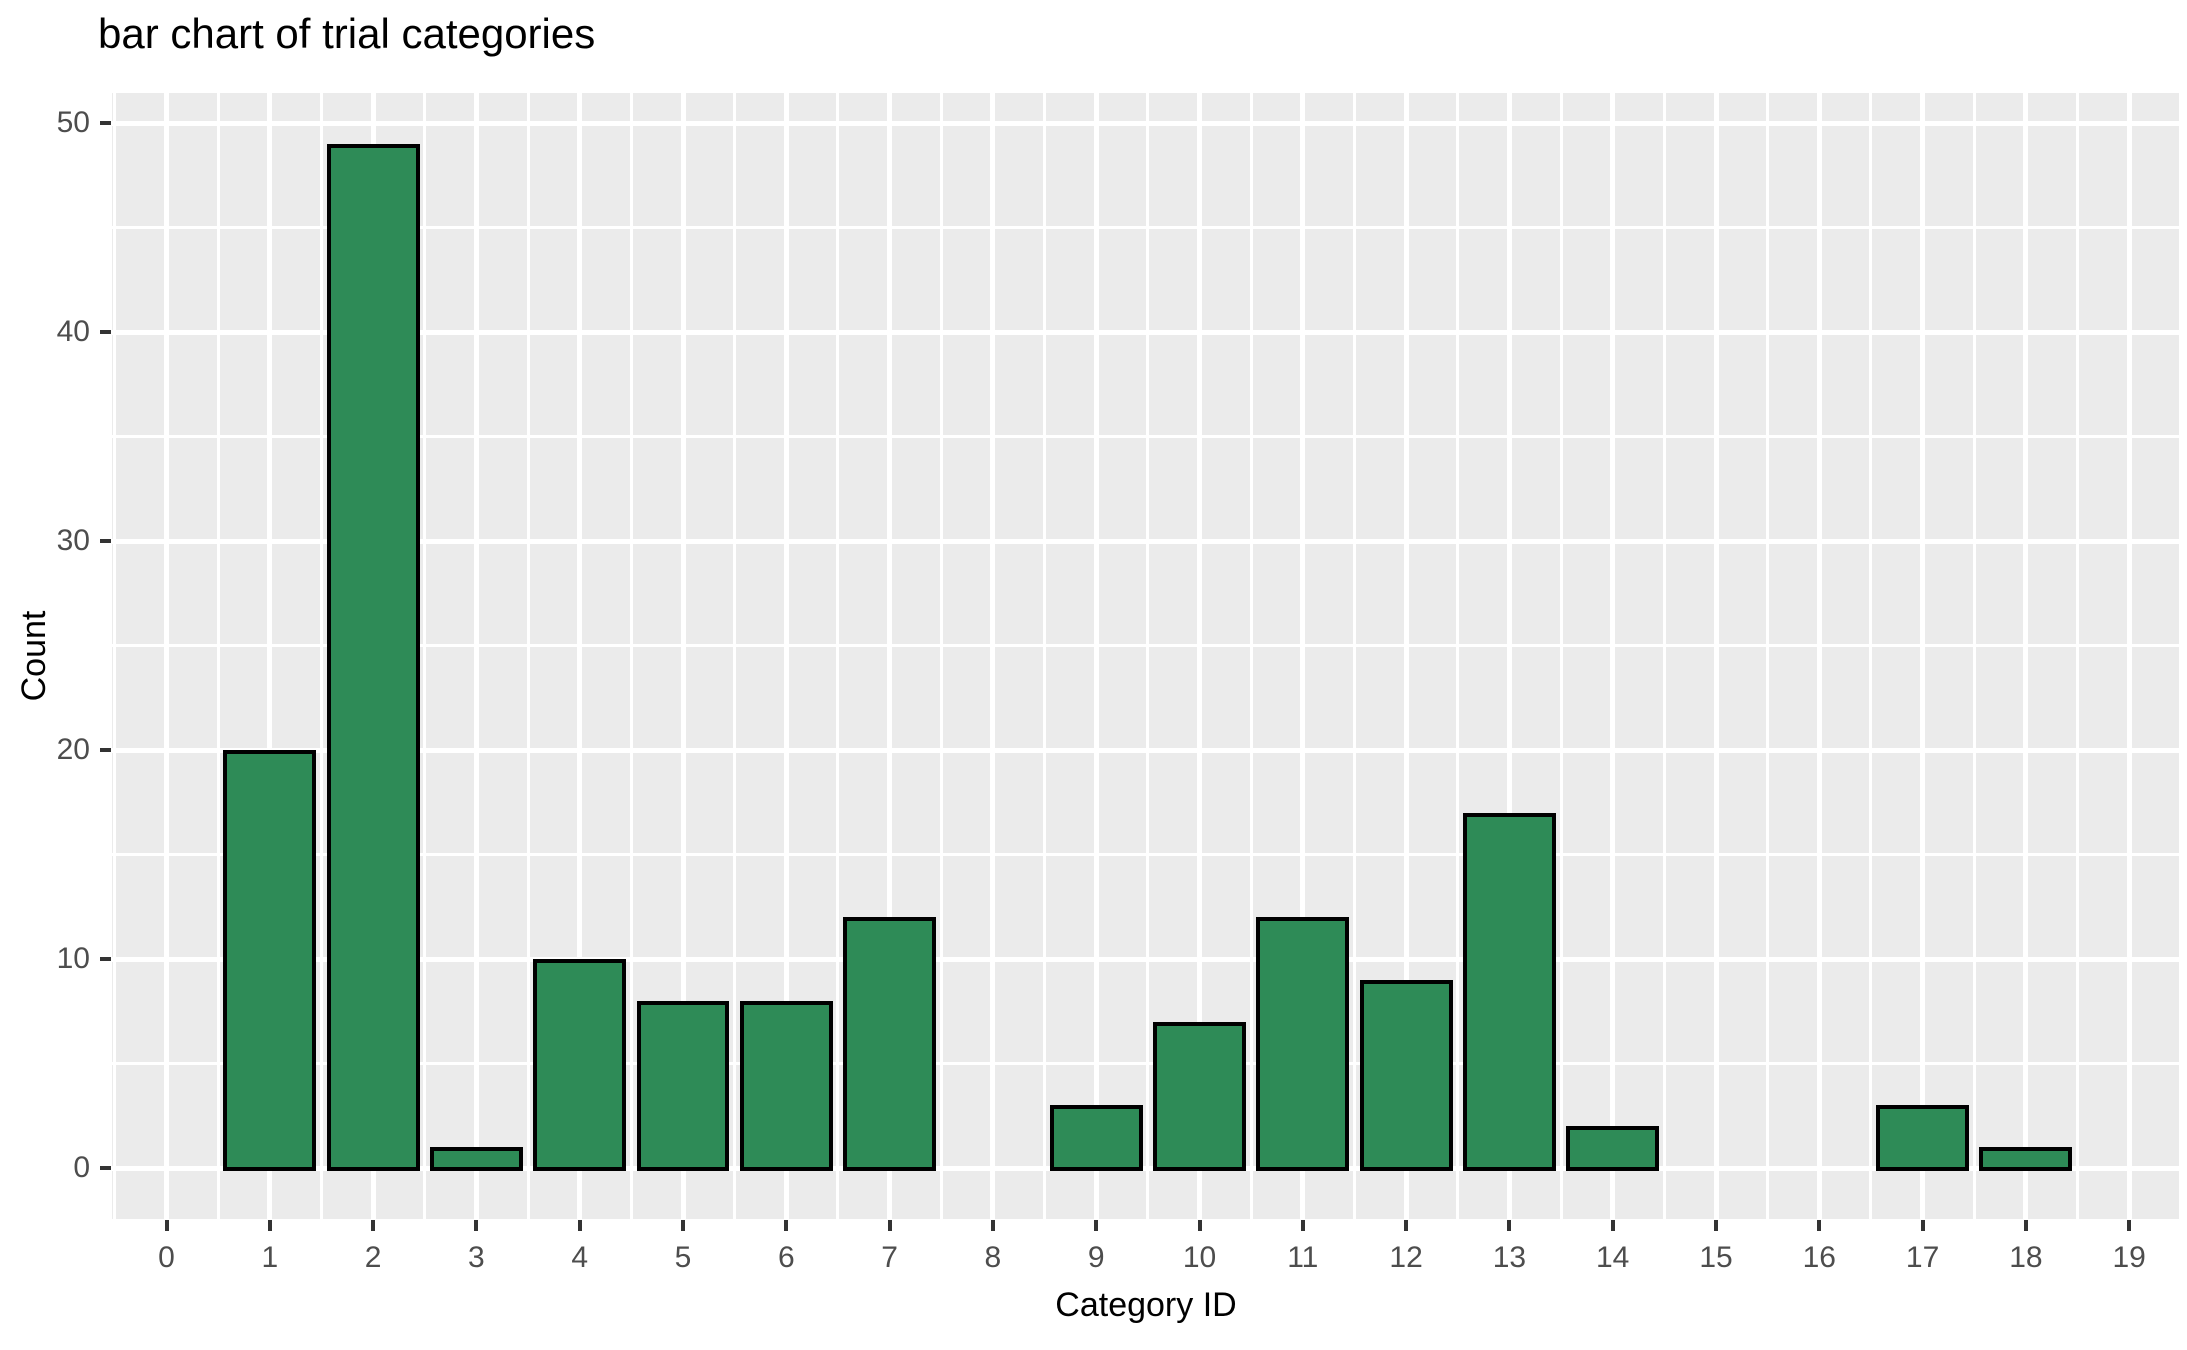 The width and height of the screenshot is (2187, 1350). Describe the element at coordinates (1146, 1305) in the screenshot. I see `x-axis-title: Category ID` at that location.